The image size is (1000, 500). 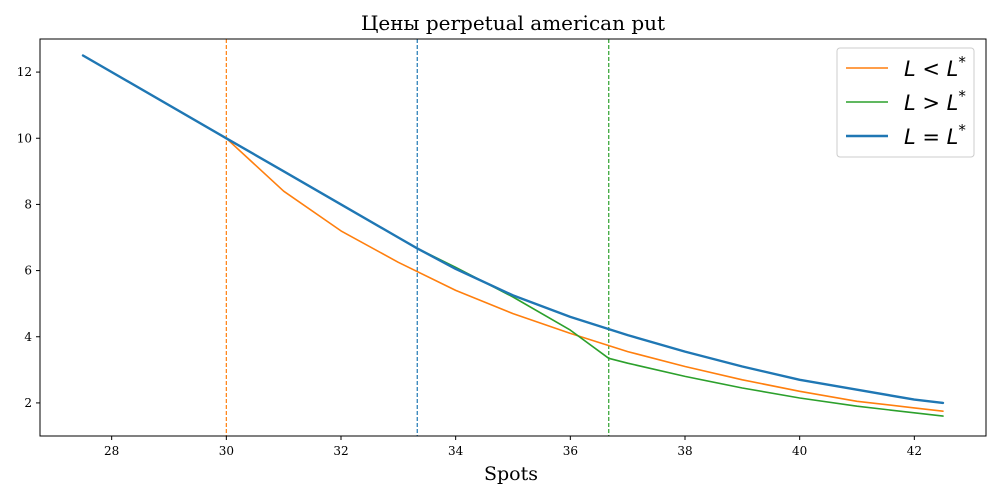 What do you see at coordinates (570, 451) in the screenshot?
I see `x-tick-label: 36` at bounding box center [570, 451].